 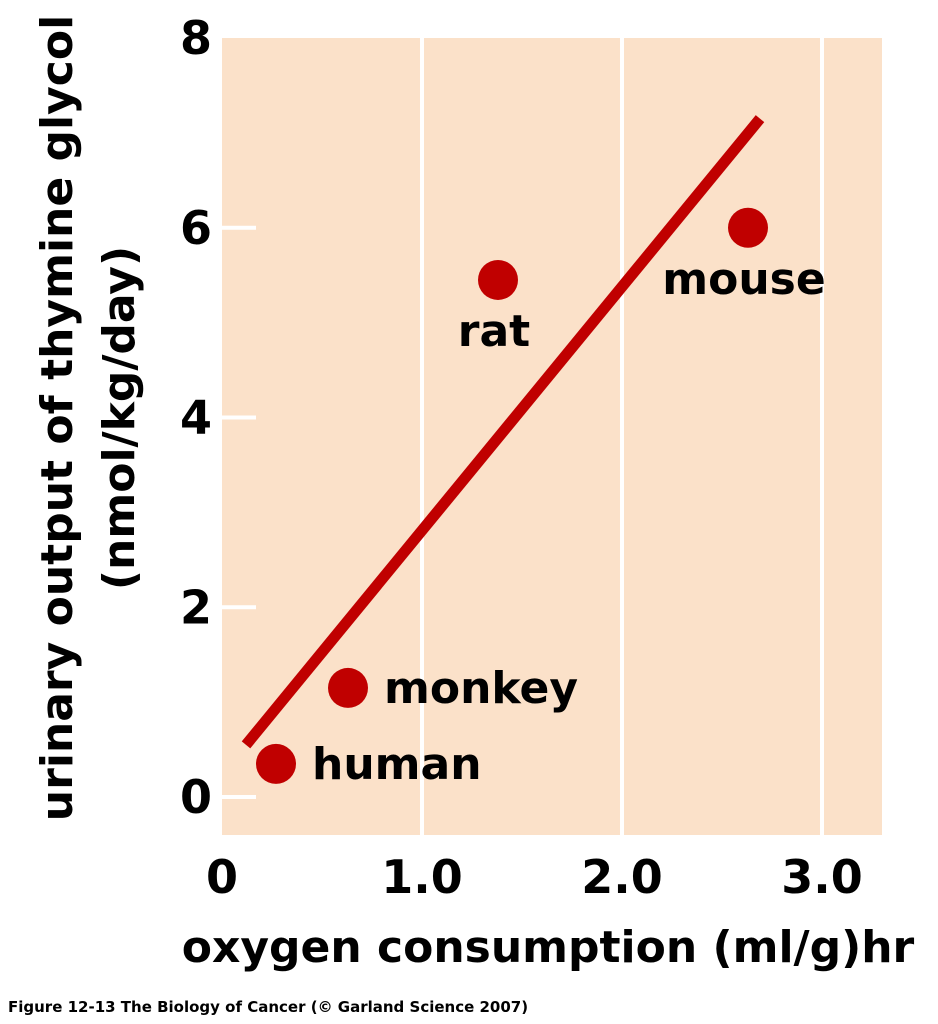 What do you see at coordinates (119, 418) in the screenshot?
I see `y-axis-units: (nmol/kg/day)` at bounding box center [119, 418].